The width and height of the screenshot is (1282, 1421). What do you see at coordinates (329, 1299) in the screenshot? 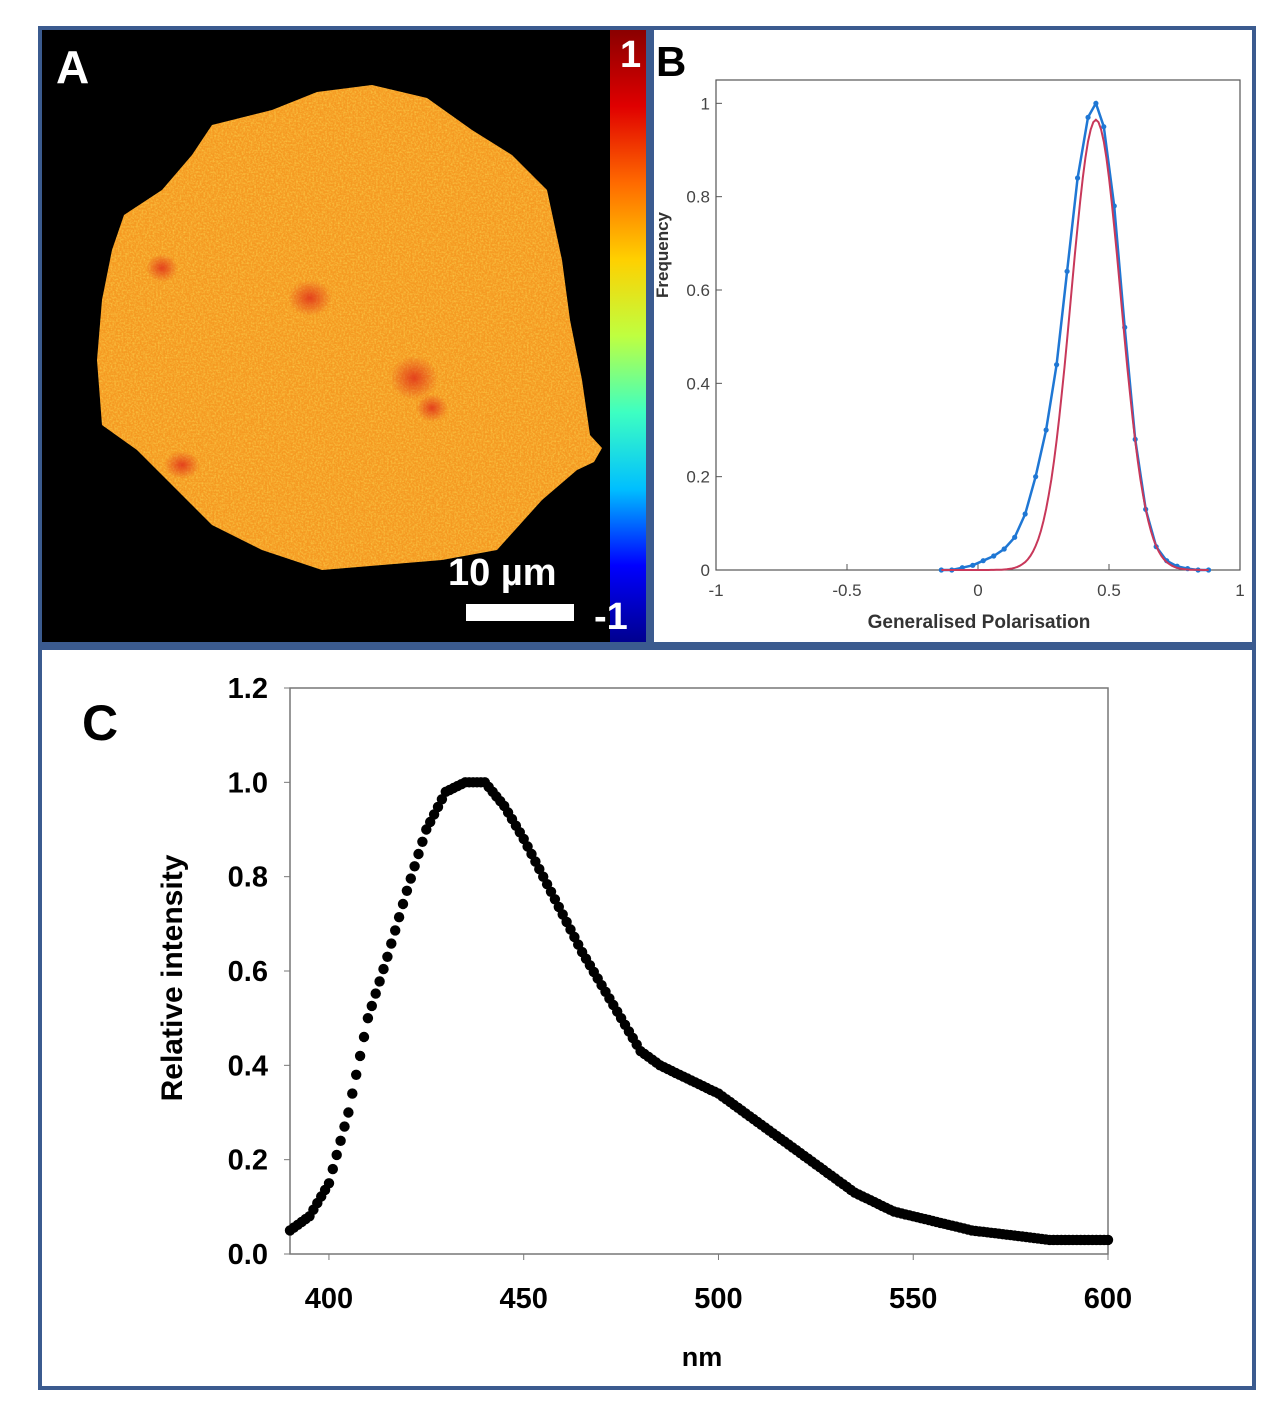
I see `spectrum-x-tick-label: 400` at bounding box center [329, 1299].